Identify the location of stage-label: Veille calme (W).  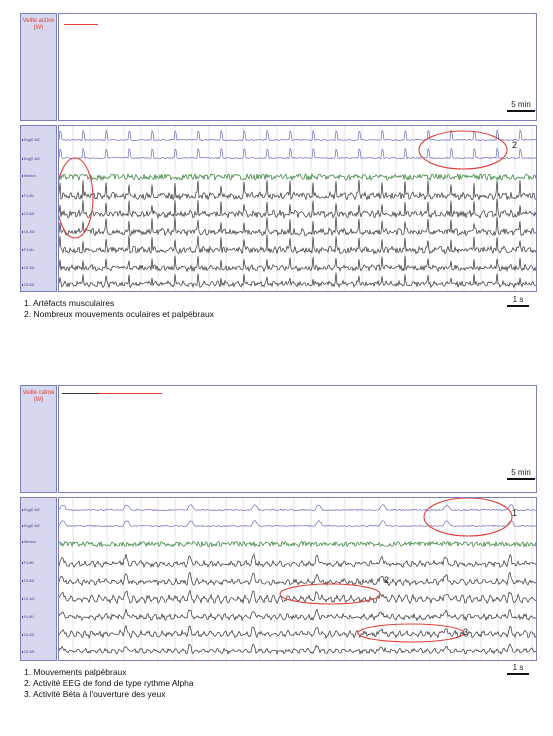
(38, 439).